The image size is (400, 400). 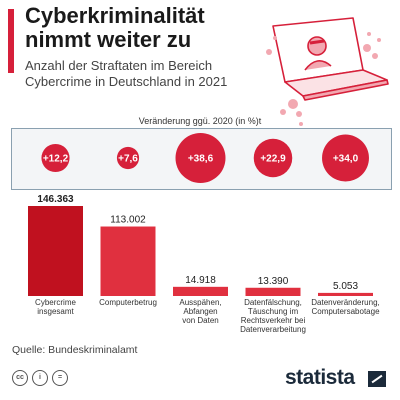 What do you see at coordinates (345, 286) in the screenshot?
I see `value-label-4: 5.053` at bounding box center [345, 286].